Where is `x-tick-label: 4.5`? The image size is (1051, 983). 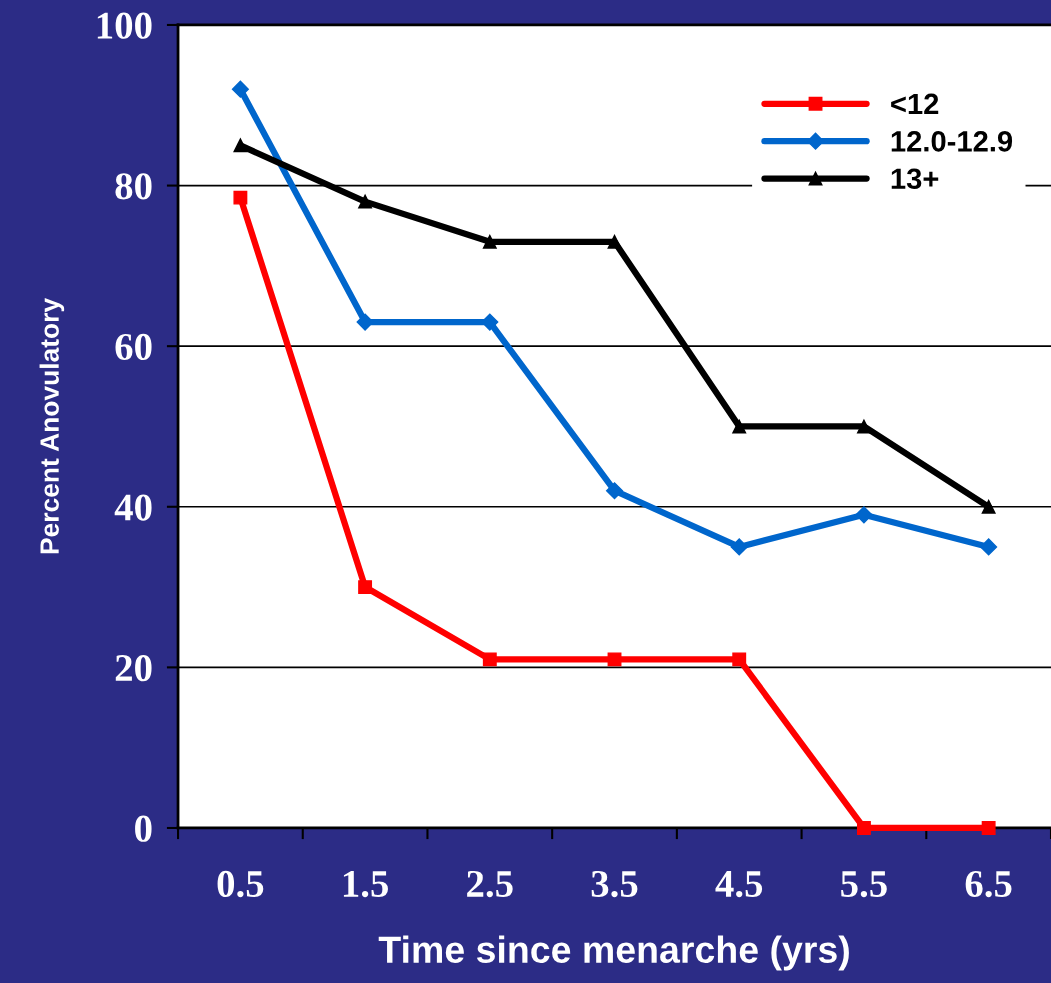
x-tick-label: 4.5 is located at coordinates (739, 884).